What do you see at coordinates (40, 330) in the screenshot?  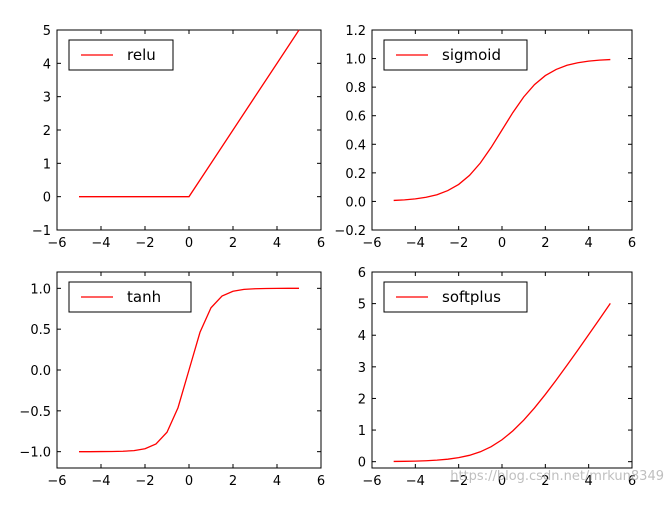 I see `y-tick-label: 0.5` at bounding box center [40, 330].